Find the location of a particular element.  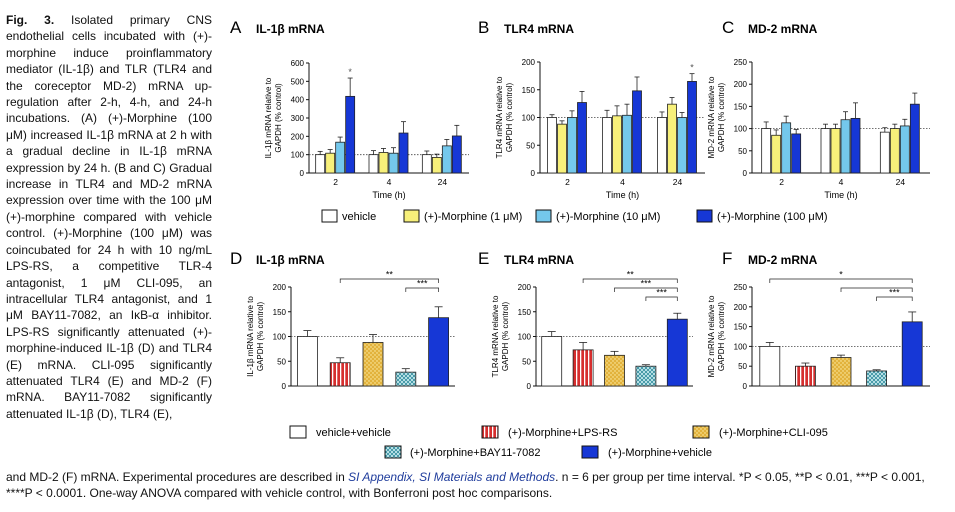

y-axis-label-line: IL-1β mRNA relative to is located at coordinates (250, 336).